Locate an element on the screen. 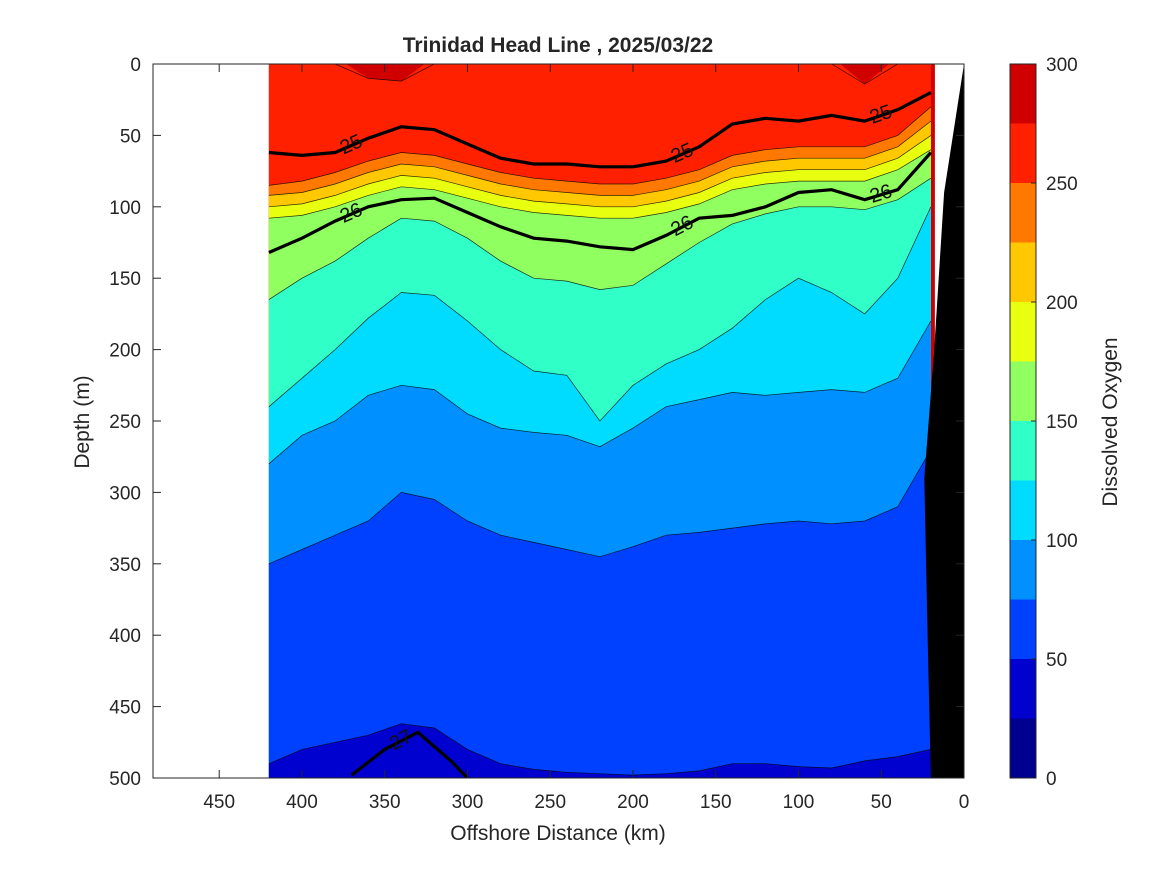 The width and height of the screenshot is (1167, 875). x-tick-label: 0 is located at coordinates (964, 802).